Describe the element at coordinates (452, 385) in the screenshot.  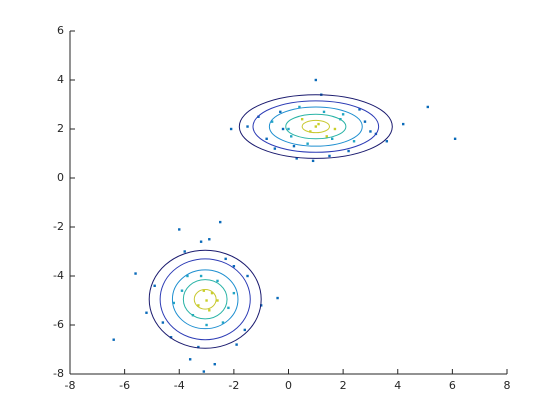
I see `x-tick-label: 6` at that location.